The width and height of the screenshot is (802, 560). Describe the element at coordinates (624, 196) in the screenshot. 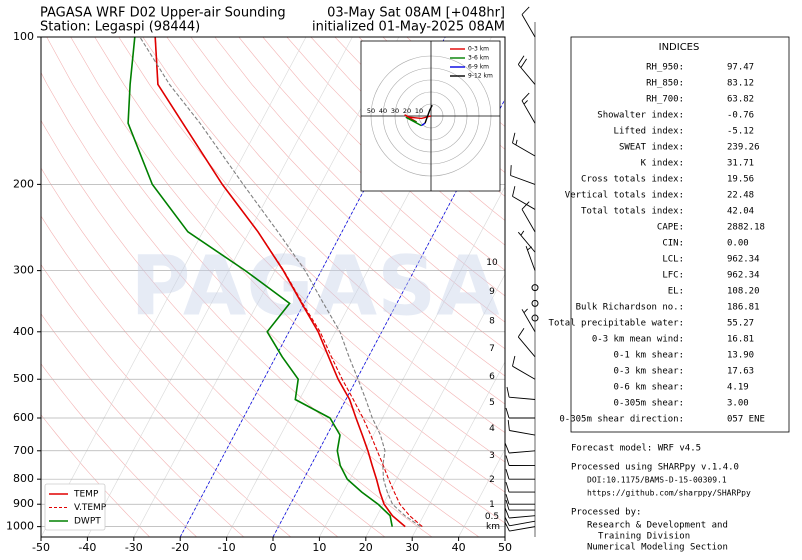

I see `index-label: Vertical totals index:` at that location.